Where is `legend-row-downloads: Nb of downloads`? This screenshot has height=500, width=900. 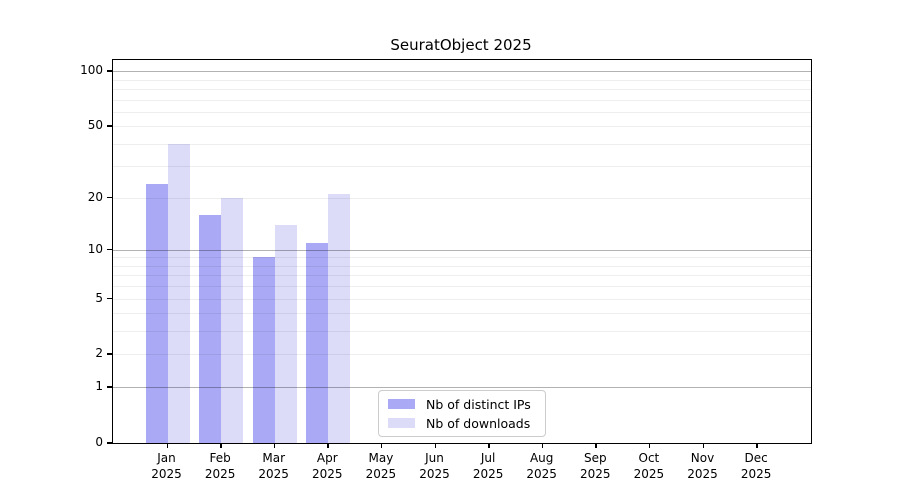
legend-row-downloads: Nb of downloads is located at coordinates (462, 423).